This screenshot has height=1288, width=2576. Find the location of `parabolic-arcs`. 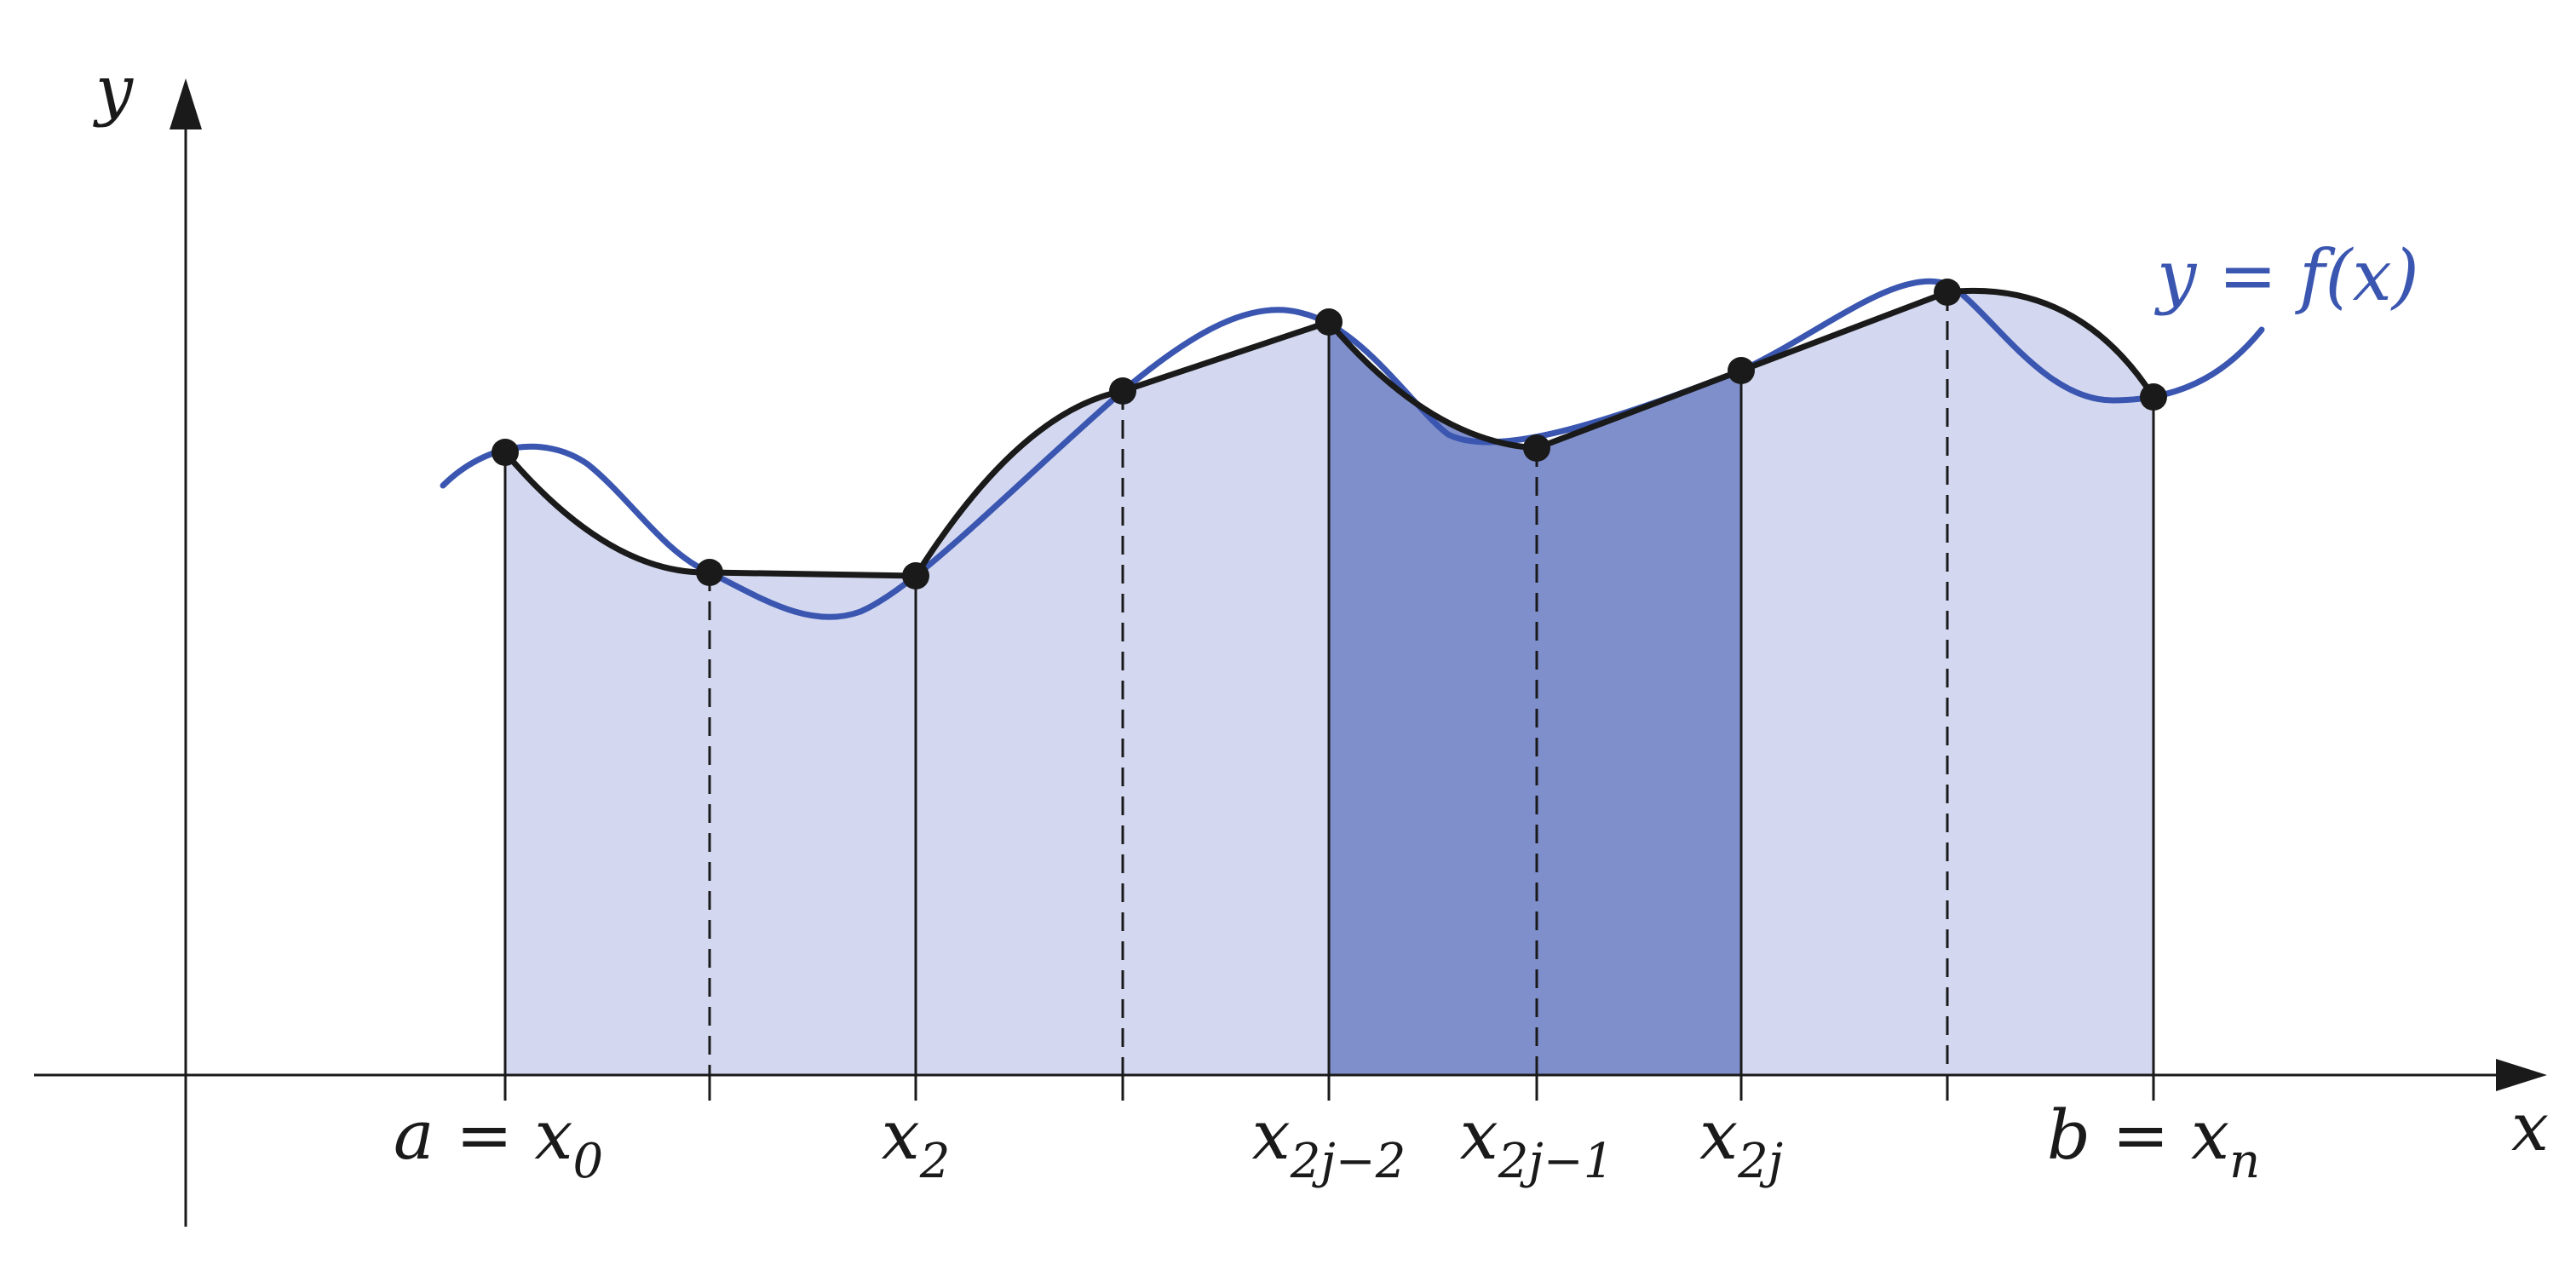

parabolic-arcs is located at coordinates (1330, 433).